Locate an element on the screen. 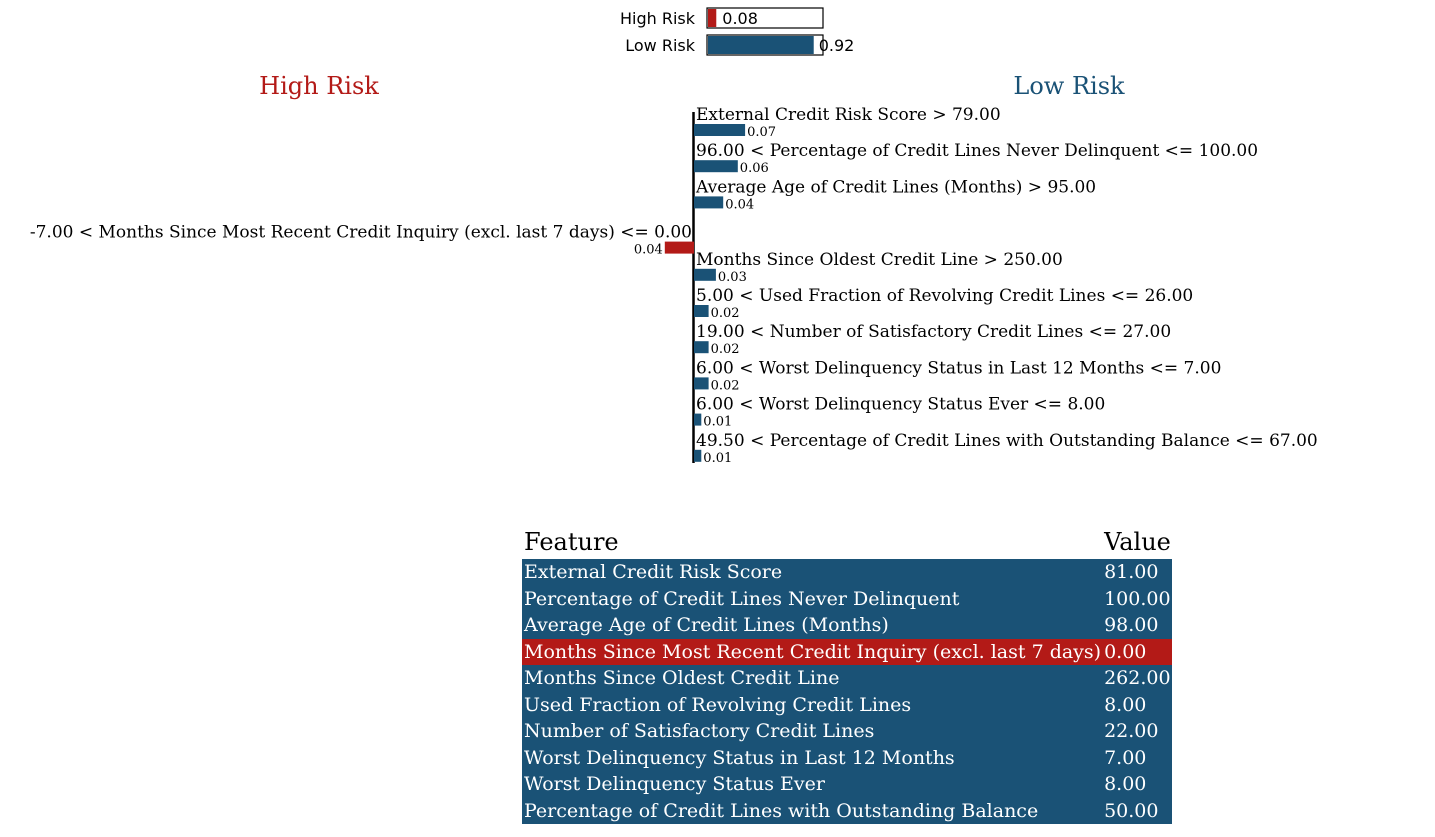 This screenshot has width=1435, height=837. contribution-value: 0.07 is located at coordinates (761, 132).